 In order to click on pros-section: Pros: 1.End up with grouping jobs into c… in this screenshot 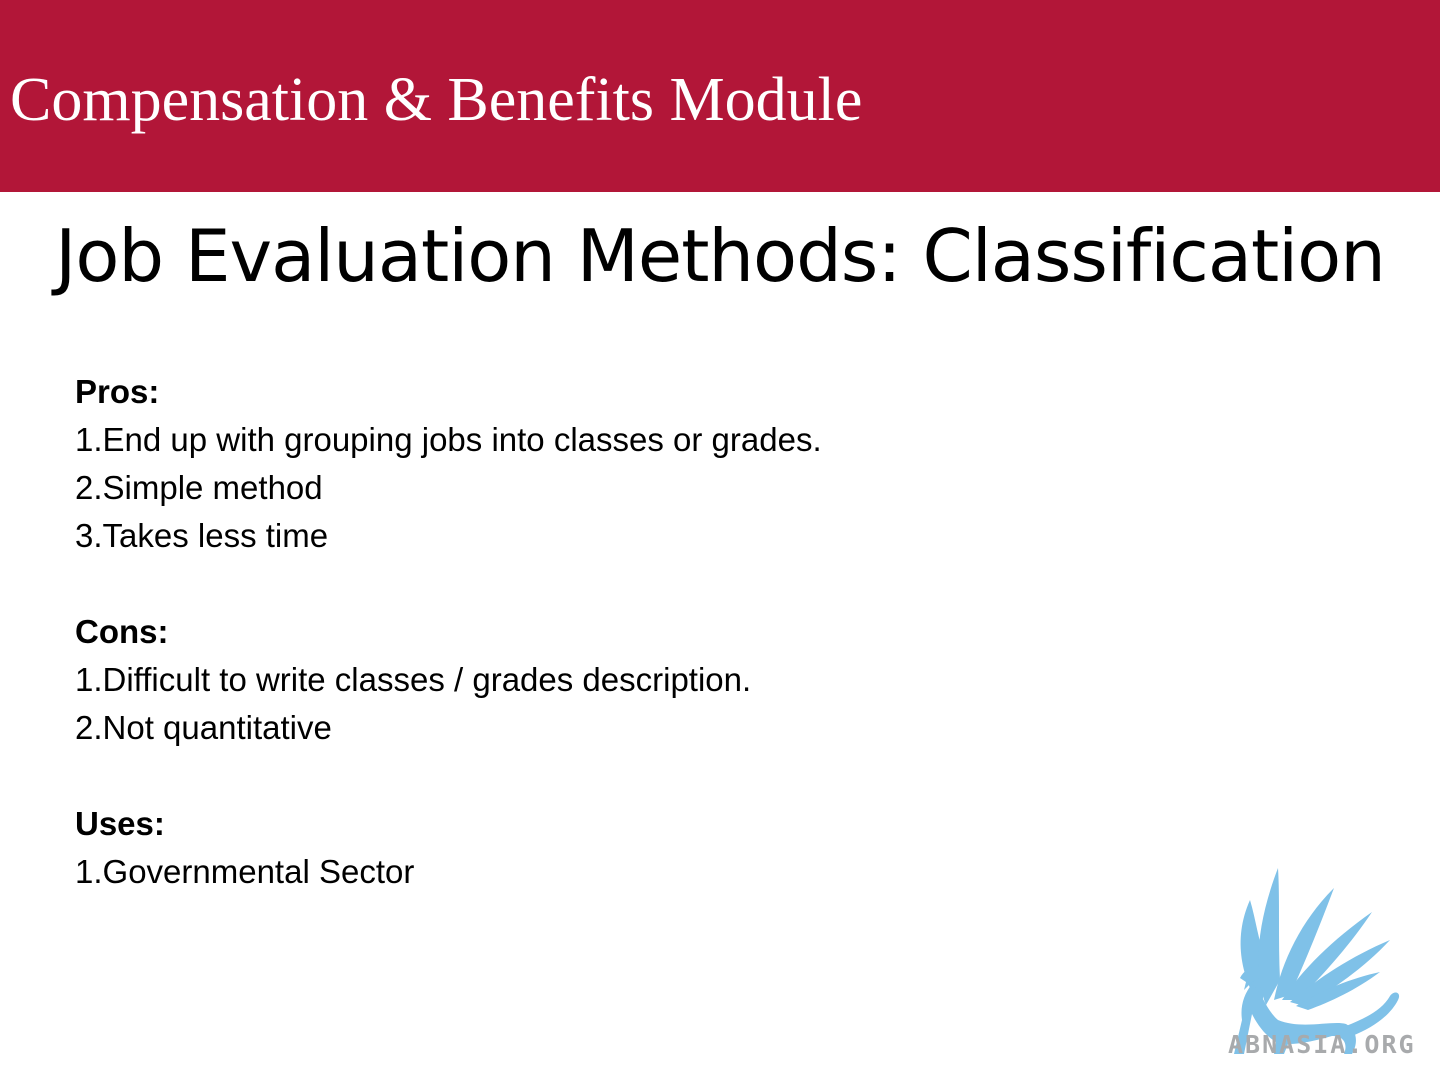, I will do `click(625, 464)`.